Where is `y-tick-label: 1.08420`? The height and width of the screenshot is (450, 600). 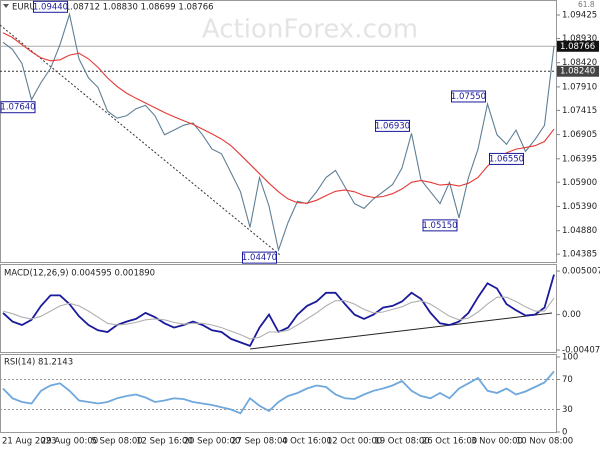
y-tick-label: 1.08420 is located at coordinates (579, 63).